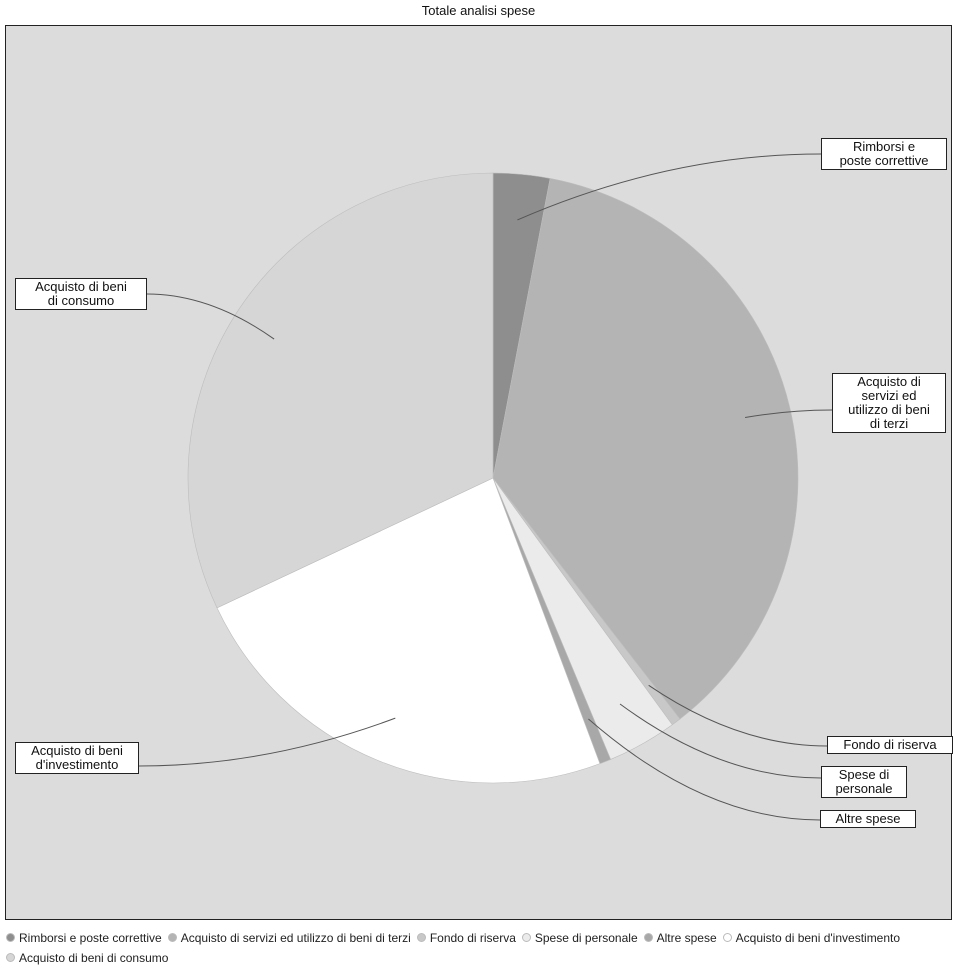  I want to click on legend-label-2: Fondo di riserva, so click(472, 938).